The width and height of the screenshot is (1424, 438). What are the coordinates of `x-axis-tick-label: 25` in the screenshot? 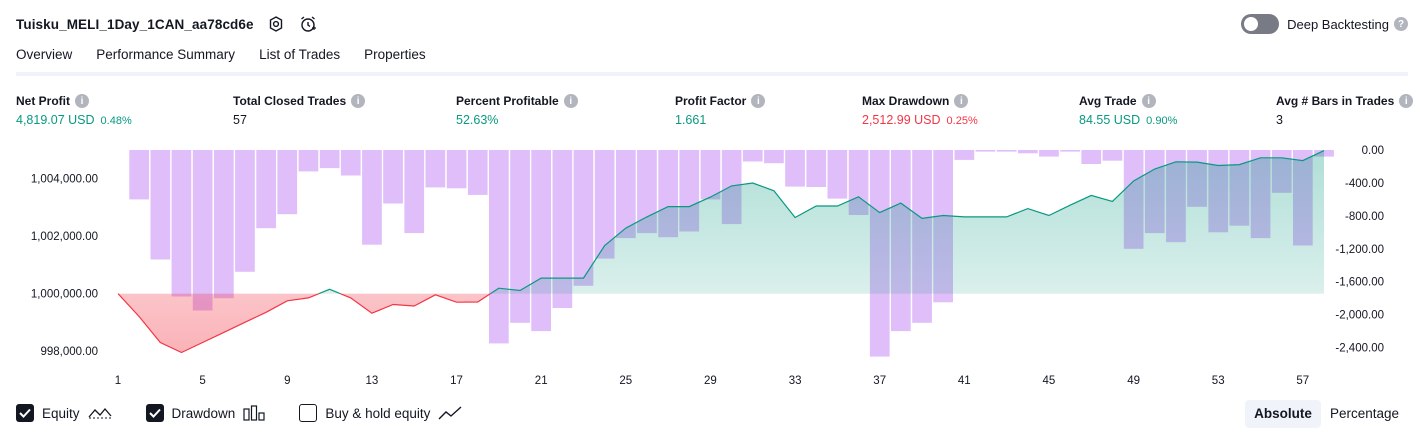 It's located at (625, 381).